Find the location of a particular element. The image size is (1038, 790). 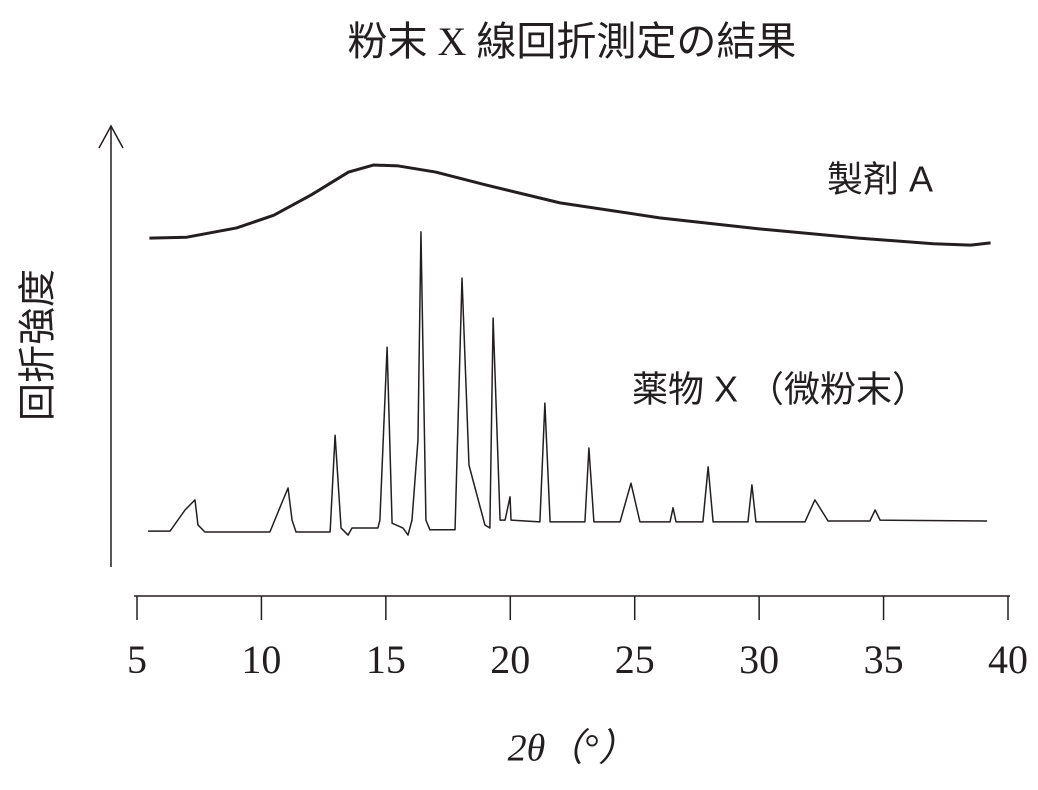

x-tick-label: 5 is located at coordinates (137, 659).